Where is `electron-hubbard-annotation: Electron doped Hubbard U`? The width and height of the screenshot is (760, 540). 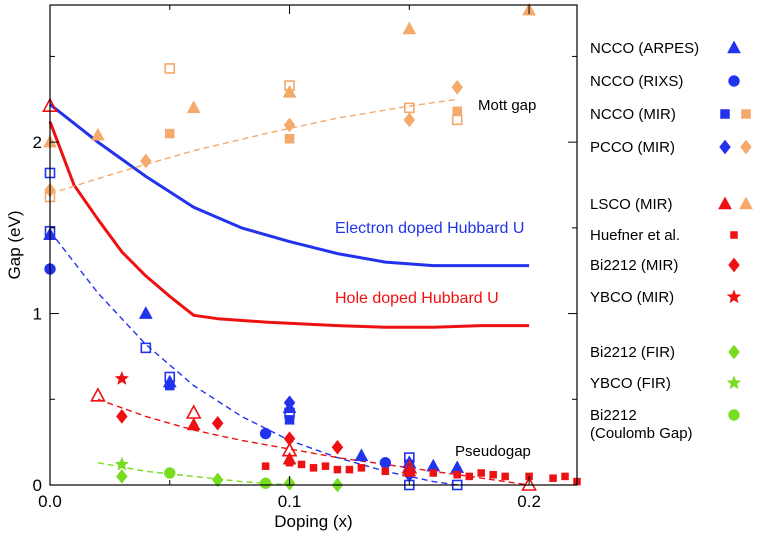 electron-hubbard-annotation: Electron doped Hubbard U is located at coordinates (429, 228).